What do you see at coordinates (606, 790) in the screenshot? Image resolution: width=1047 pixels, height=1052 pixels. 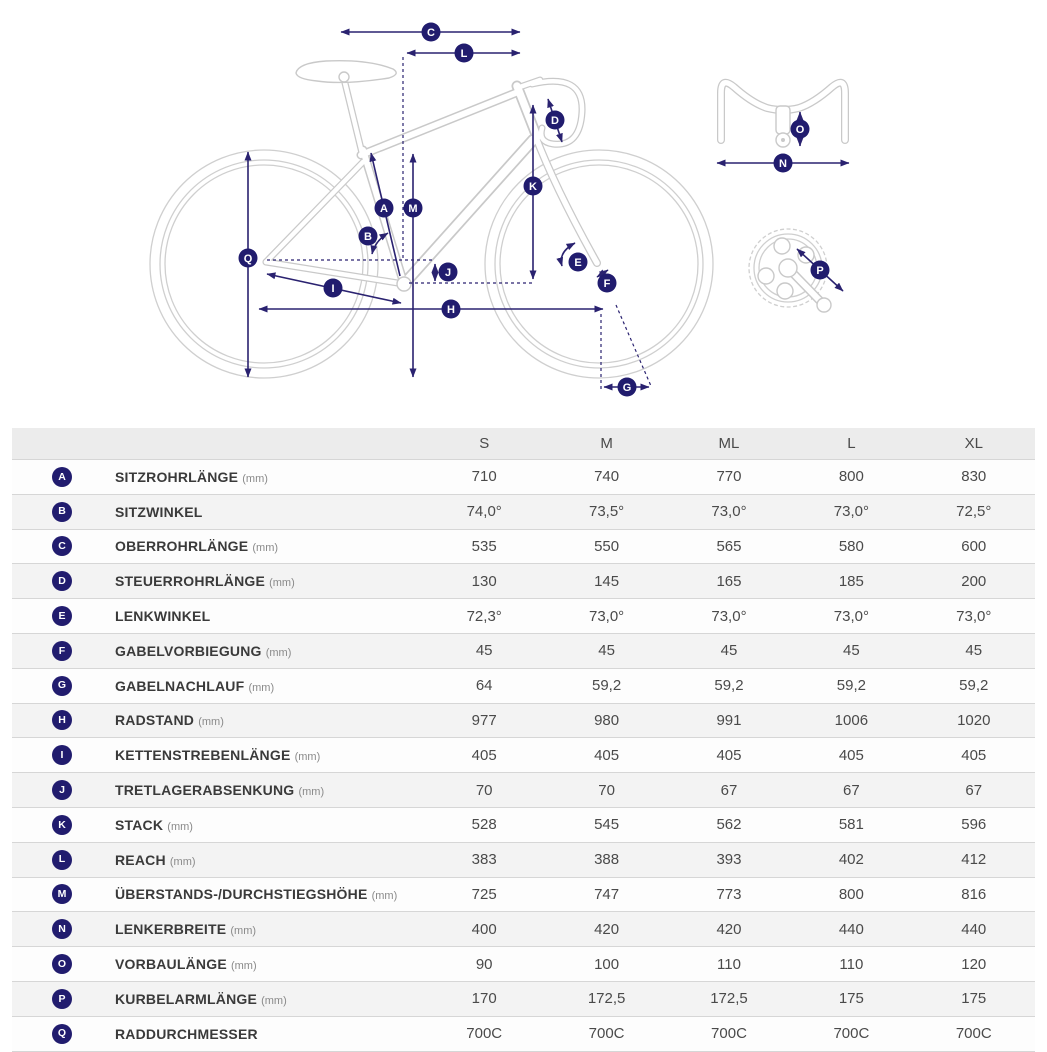 I see `value-m: 70` at bounding box center [606, 790].